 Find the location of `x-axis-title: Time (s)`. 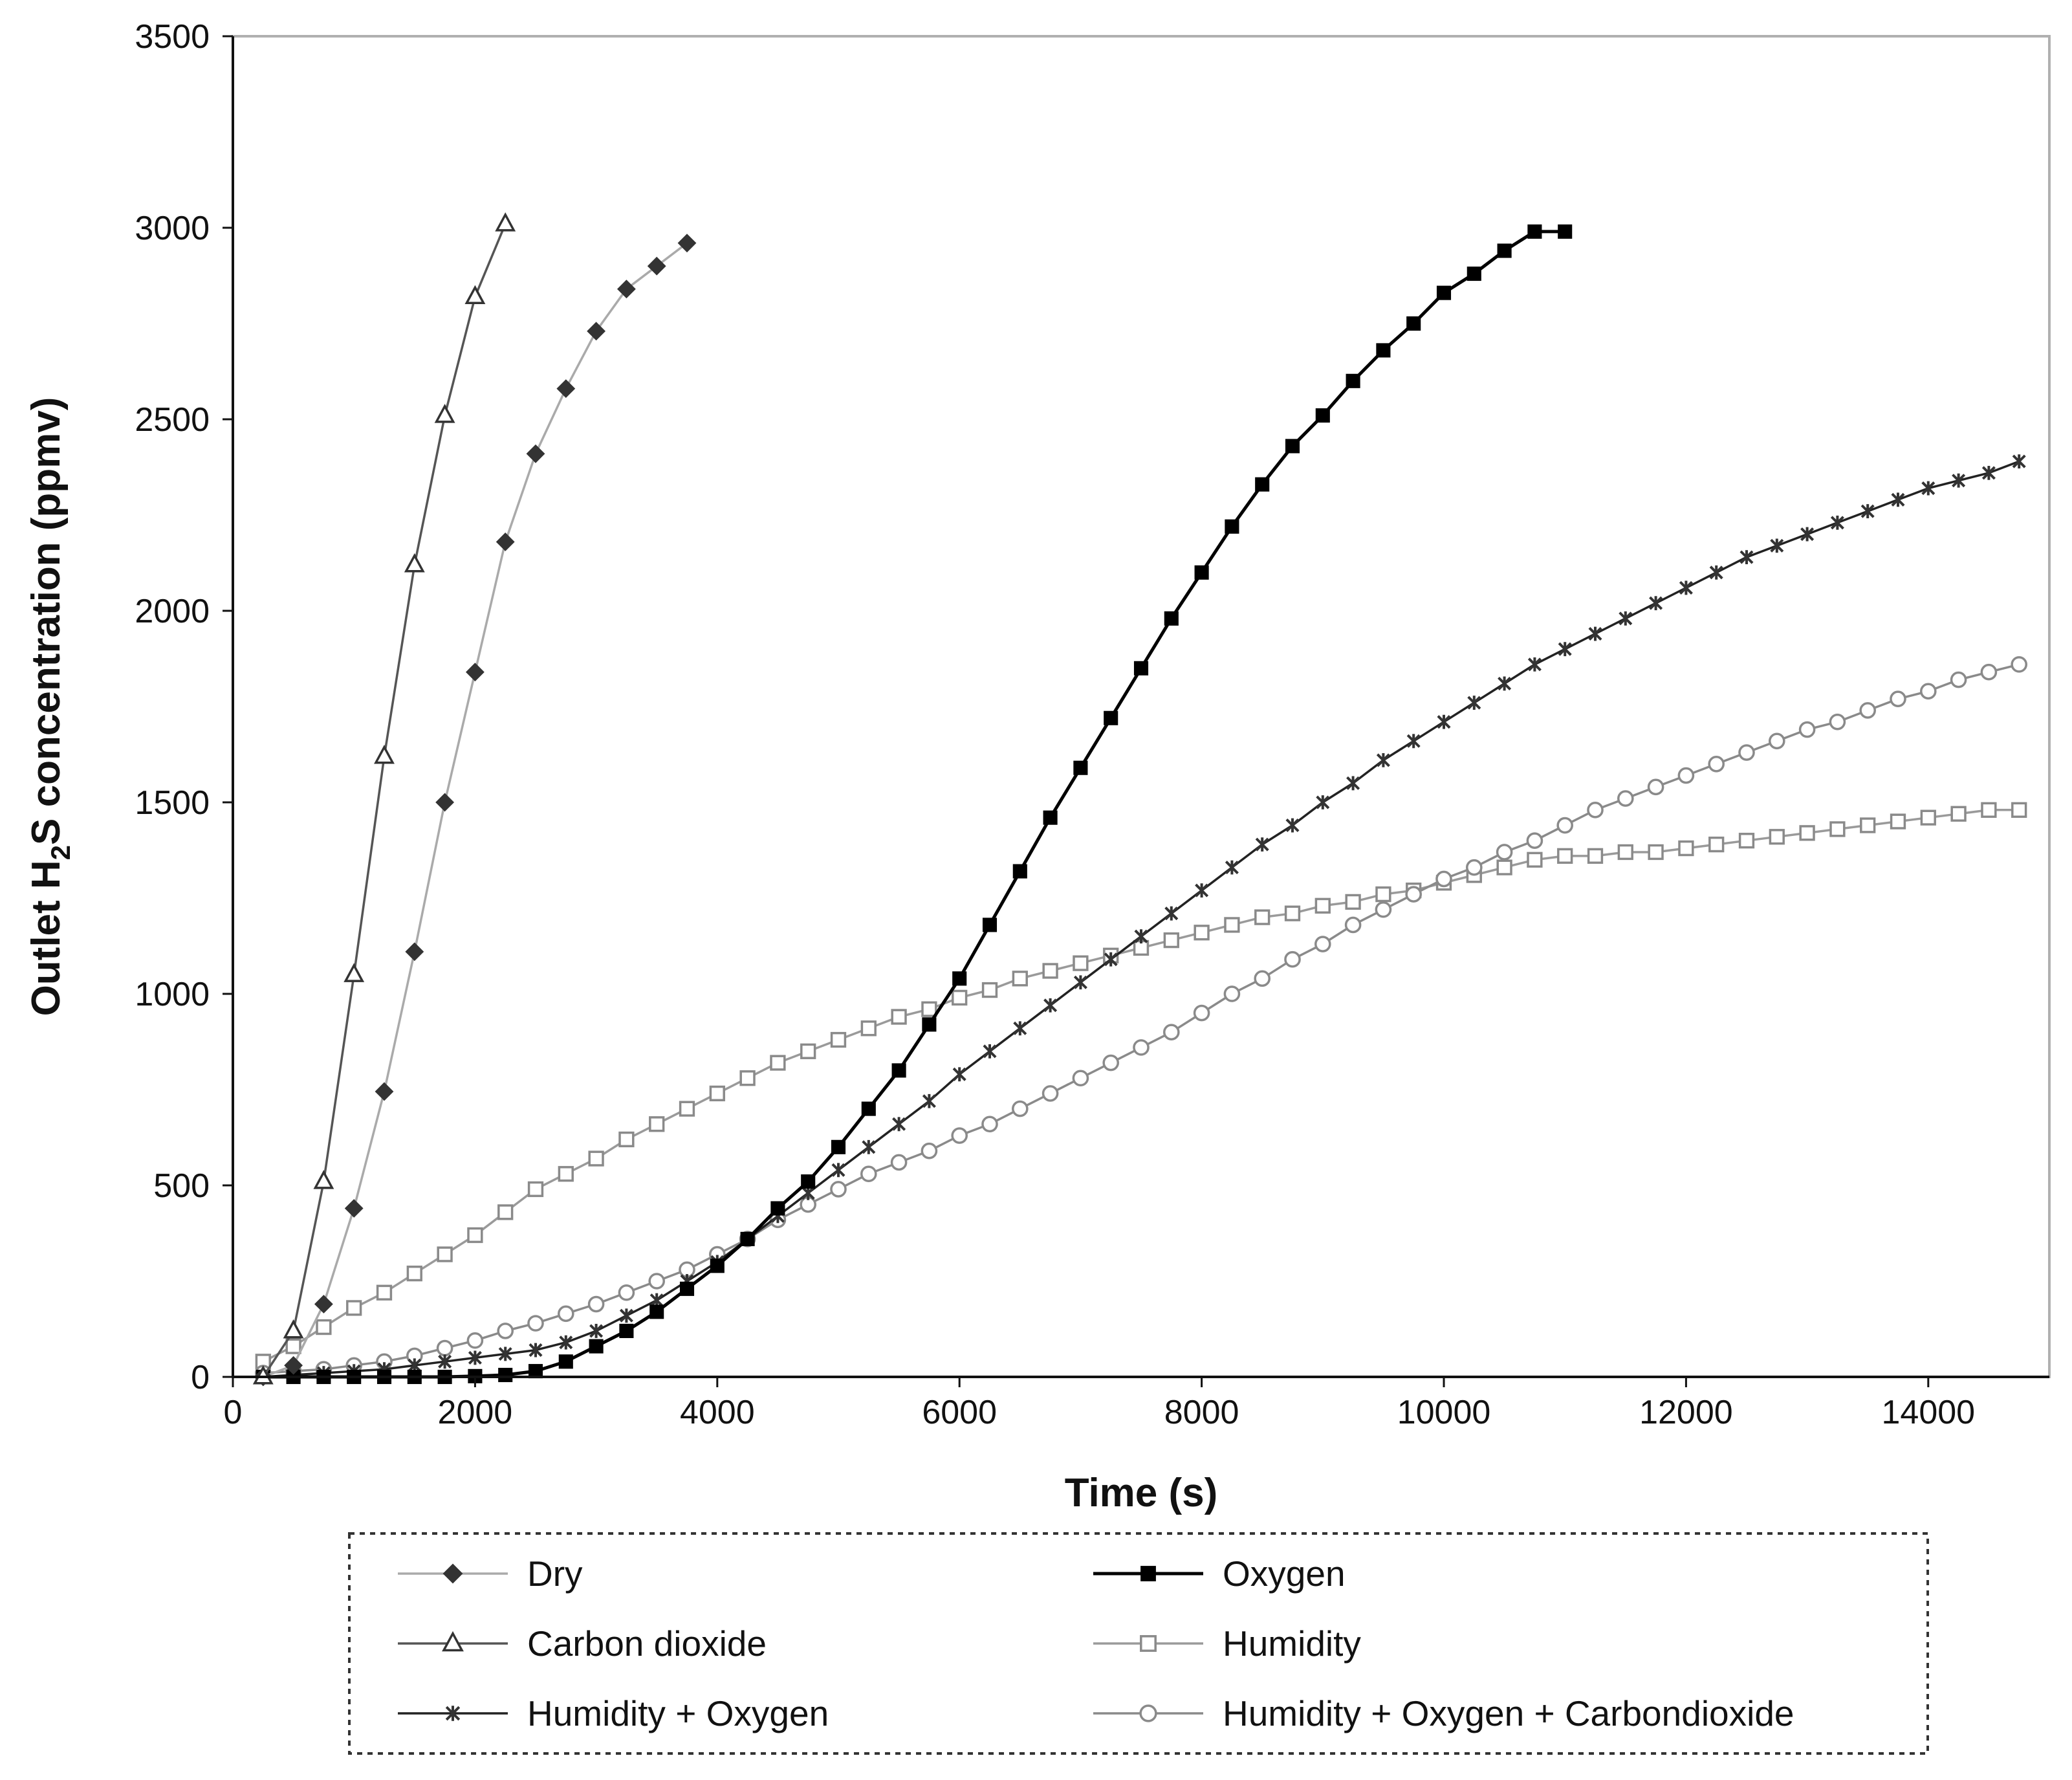

x-axis-title: Time (s) is located at coordinates (1141, 1493).